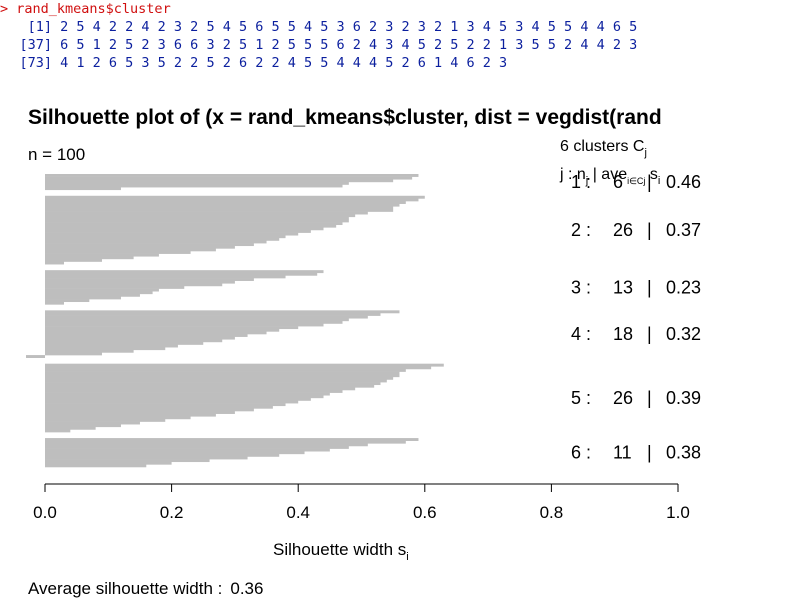 This screenshot has height=599, width=798. I want to click on cluster-average: 0.32, so click(683, 334).